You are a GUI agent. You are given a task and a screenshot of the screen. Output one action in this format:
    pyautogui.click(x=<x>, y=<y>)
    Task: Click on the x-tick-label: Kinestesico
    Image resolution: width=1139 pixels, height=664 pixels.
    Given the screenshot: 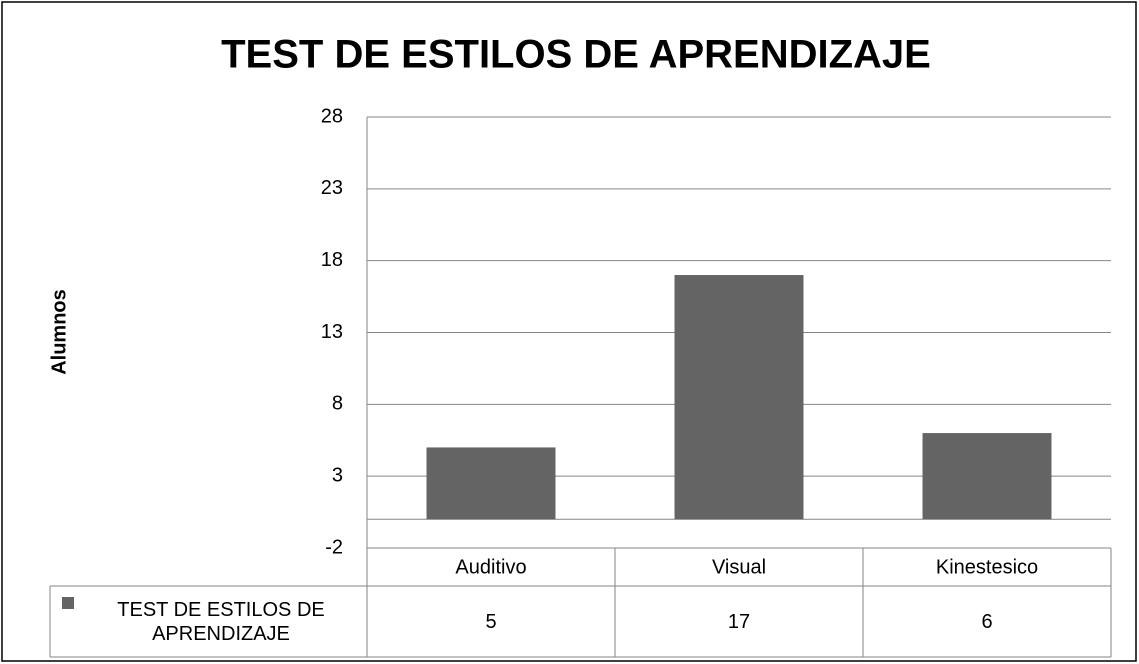 What is the action you would take?
    pyautogui.click(x=987, y=567)
    